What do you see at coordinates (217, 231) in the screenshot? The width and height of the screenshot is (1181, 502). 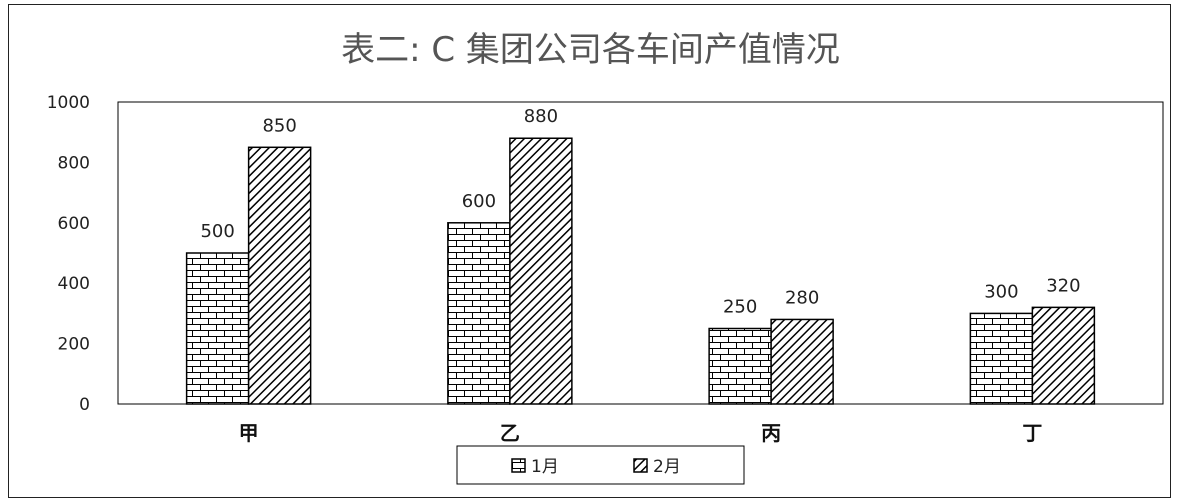 I see `data-label: 500` at bounding box center [217, 231].